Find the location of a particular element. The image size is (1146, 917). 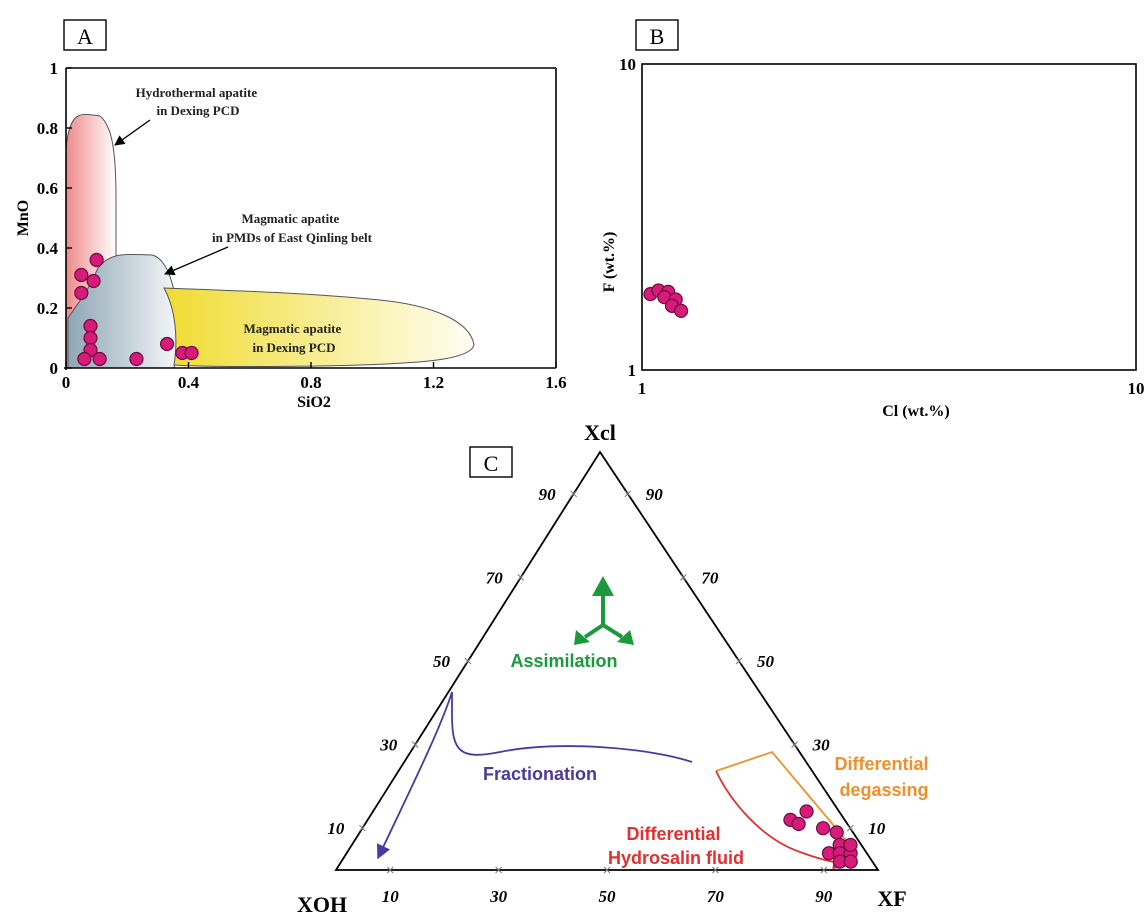

right-tick-label: 70 is located at coordinates (710, 577).